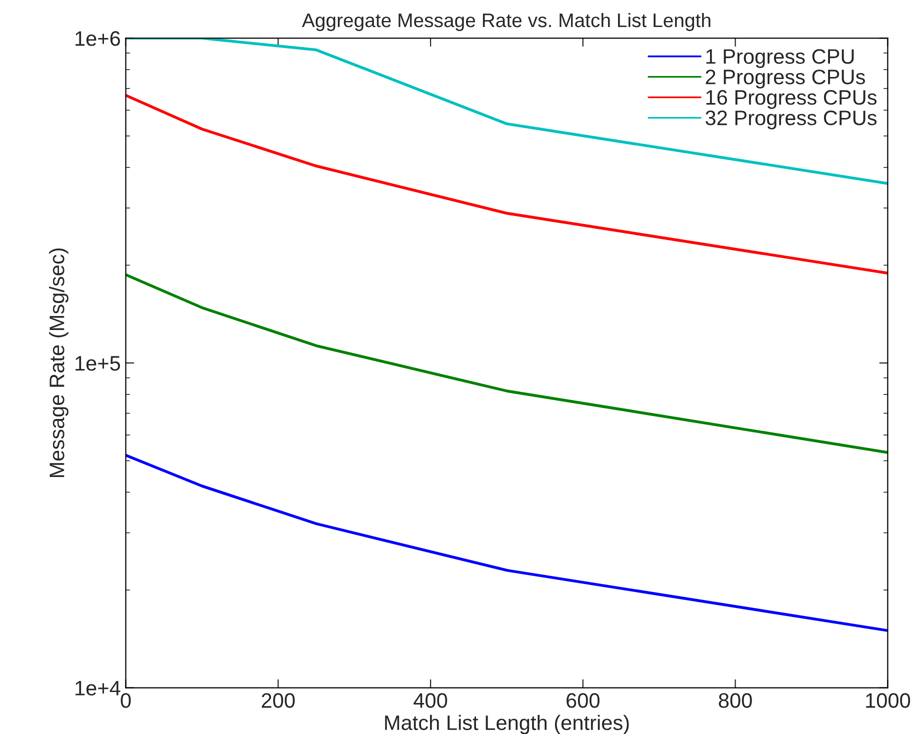 Image resolution: width=918 pixels, height=734 pixels. I want to click on legend-label: 1 Progress CPU, so click(780, 58).